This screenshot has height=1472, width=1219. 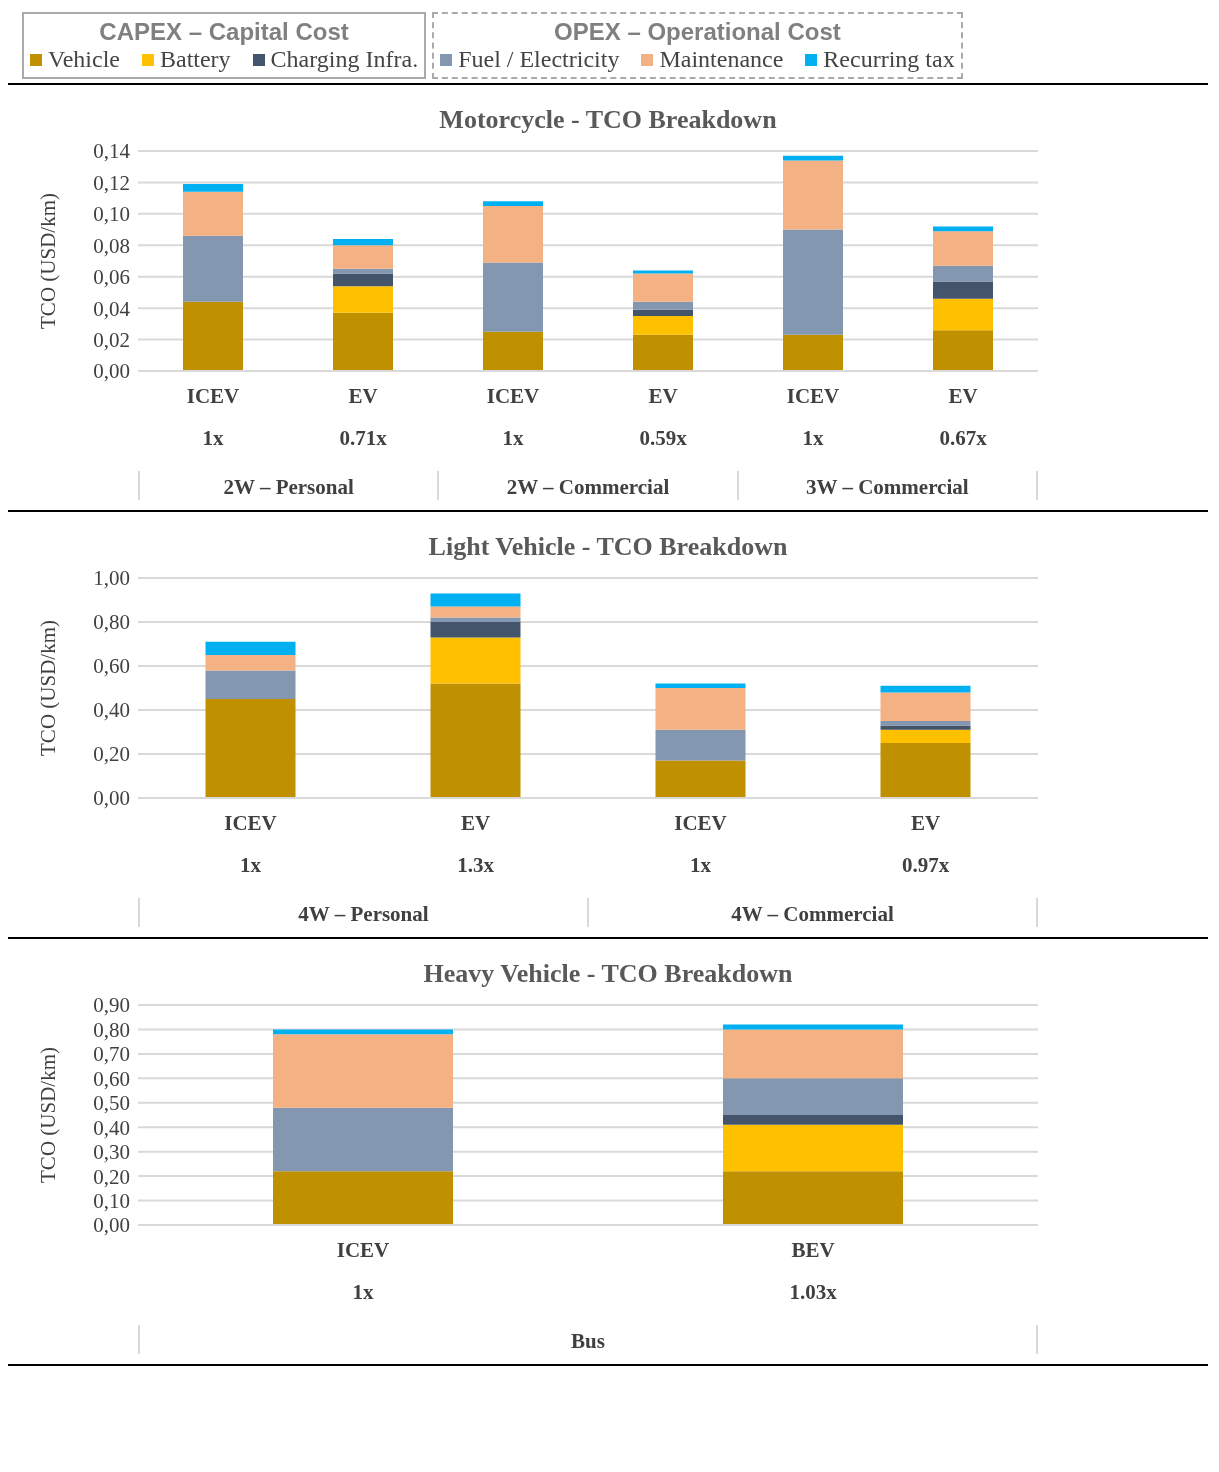 What do you see at coordinates (587, 485) in the screenshot?
I see `text: 2W – Commercial` at bounding box center [587, 485].